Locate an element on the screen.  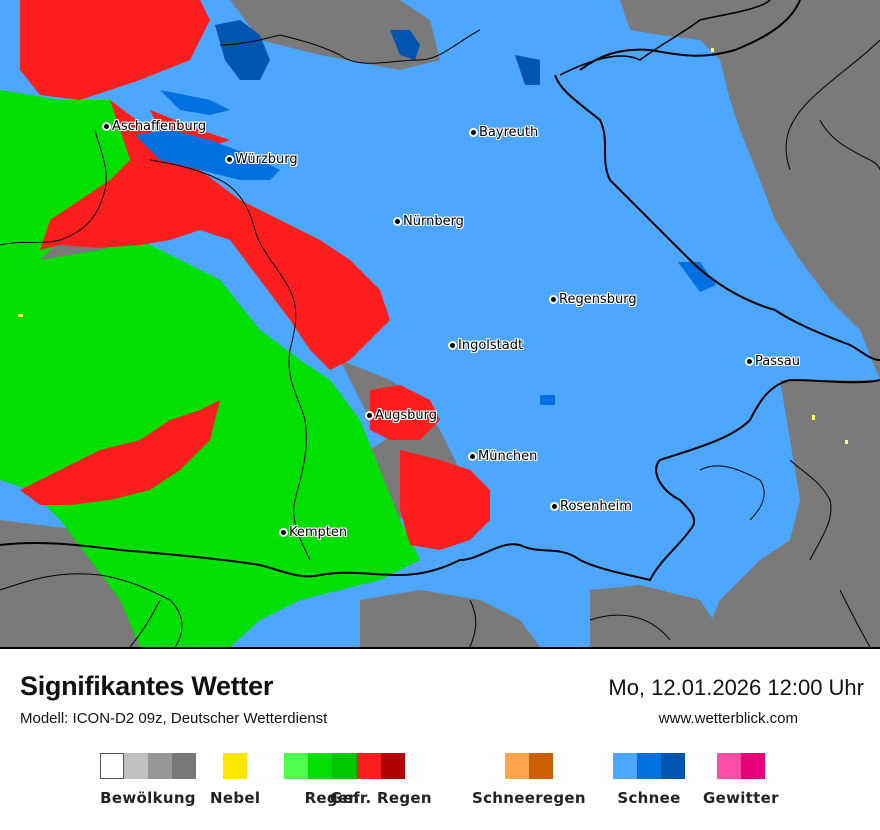
map-title: Signifikantes Wetter is located at coordinates (147, 686).